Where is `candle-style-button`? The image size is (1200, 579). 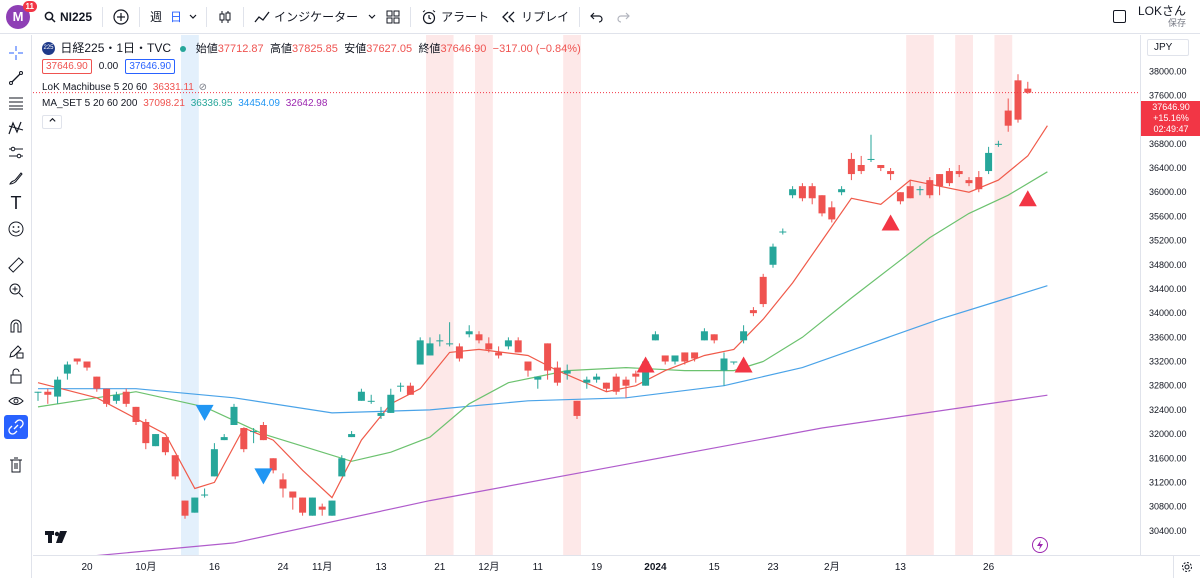 candle-style-button is located at coordinates (225, 17).